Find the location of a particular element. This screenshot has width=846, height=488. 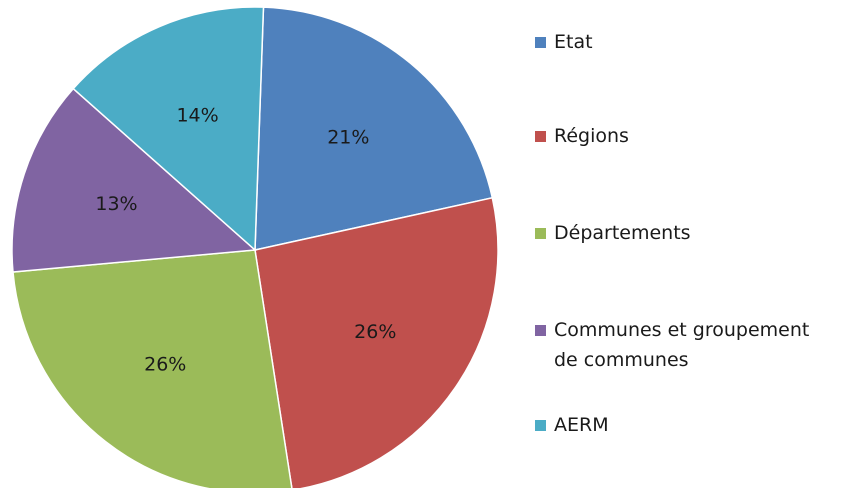

legend-item: Communes et groupement de communes is located at coordinates (686, 345).